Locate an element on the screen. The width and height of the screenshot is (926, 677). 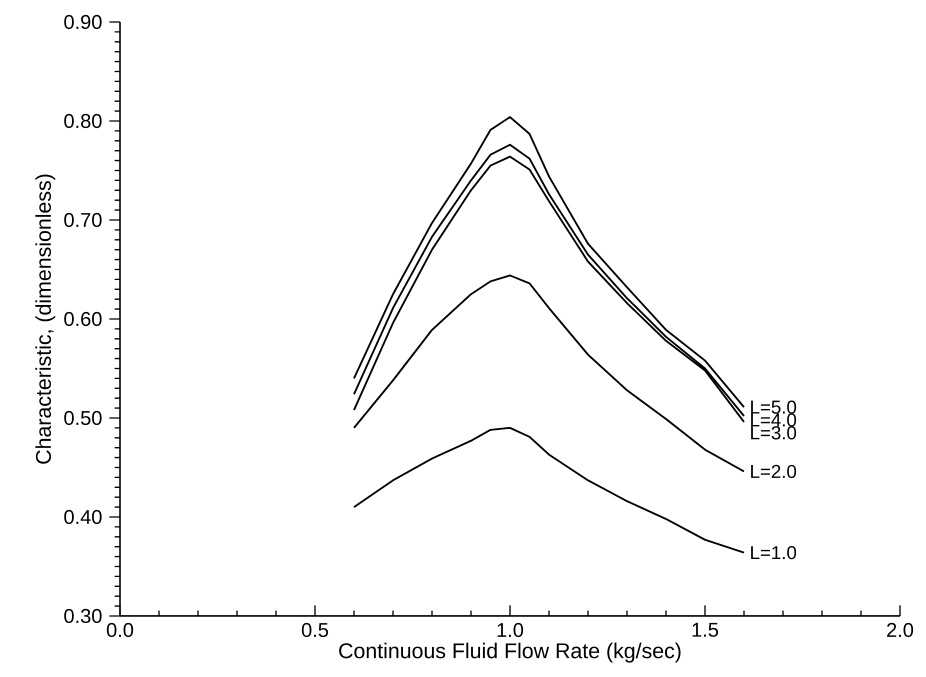
y-tick-label: 0.30 is located at coordinates (83, 616).